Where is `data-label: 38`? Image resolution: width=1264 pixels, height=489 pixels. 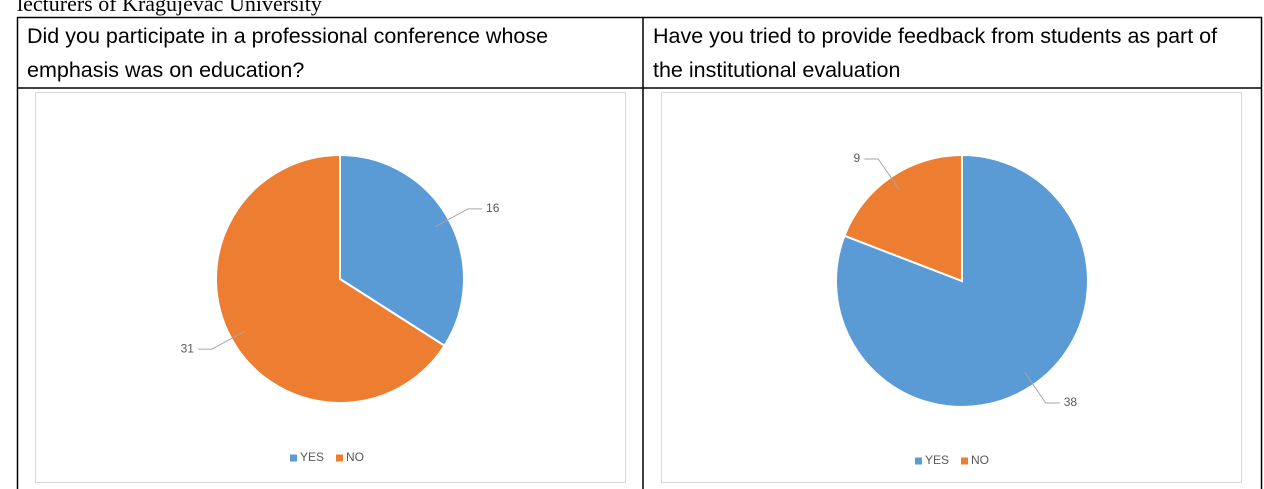
data-label: 38 is located at coordinates (1071, 402).